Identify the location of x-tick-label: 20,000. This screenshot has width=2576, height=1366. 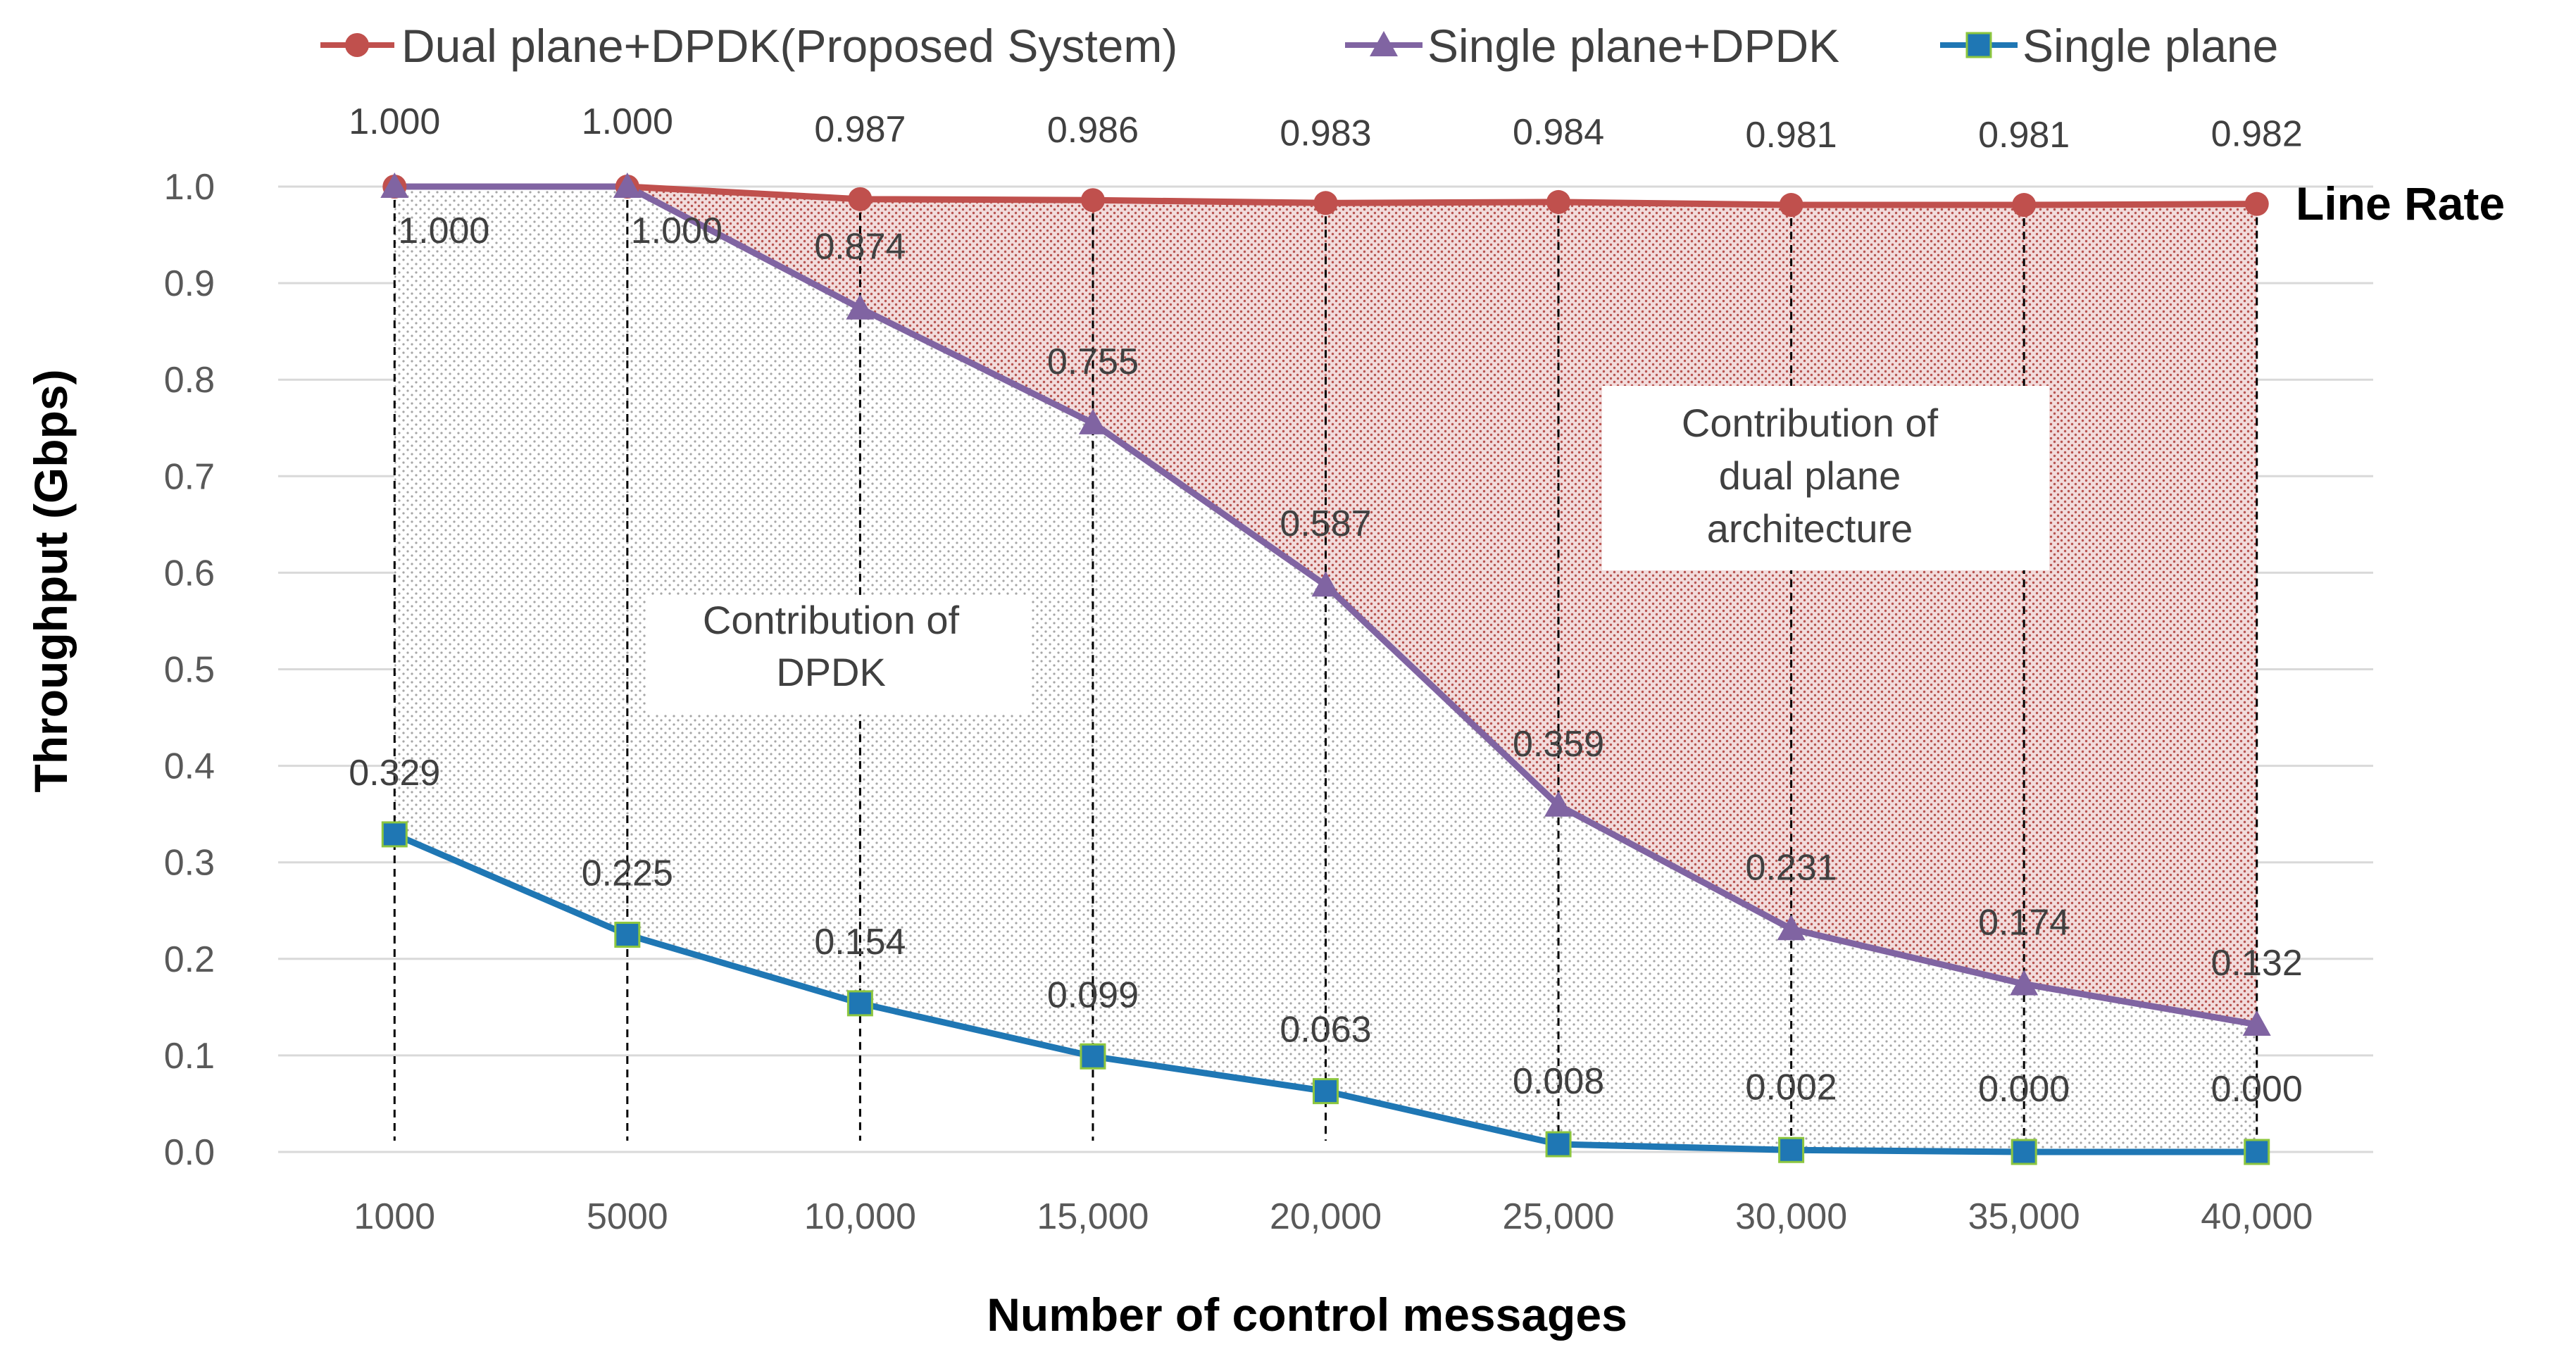
(1326, 1217).